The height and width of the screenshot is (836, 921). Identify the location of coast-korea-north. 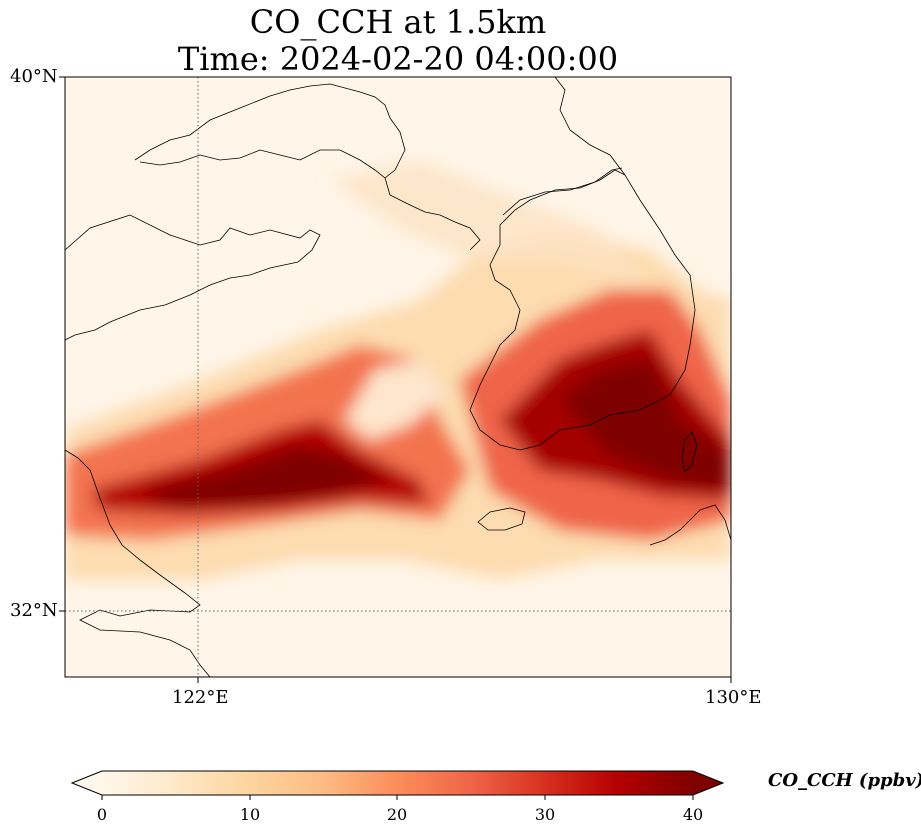
(590, 126).